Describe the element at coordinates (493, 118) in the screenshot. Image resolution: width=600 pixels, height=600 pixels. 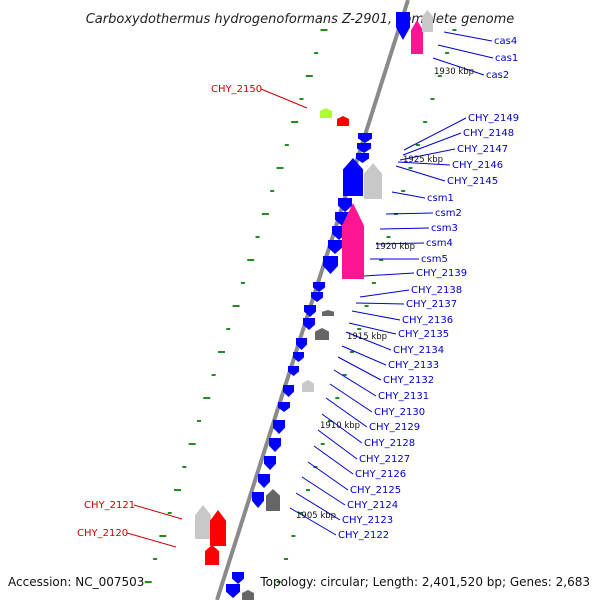
I see `gene-label: CHY_2149` at that location.